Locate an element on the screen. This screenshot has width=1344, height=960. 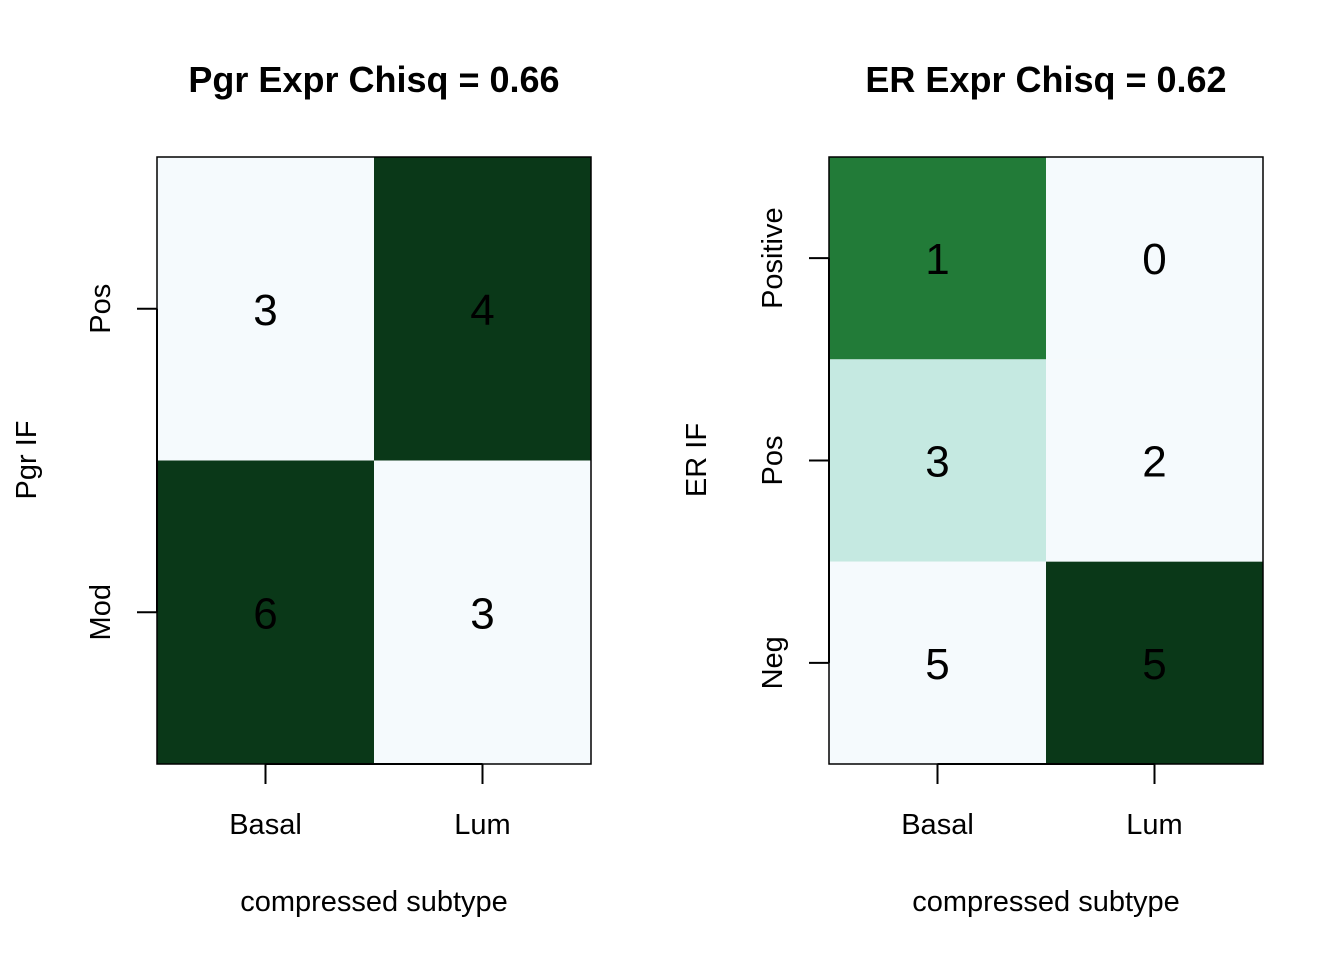
heatmap-cell-neg-basal is located at coordinates (937, 662).